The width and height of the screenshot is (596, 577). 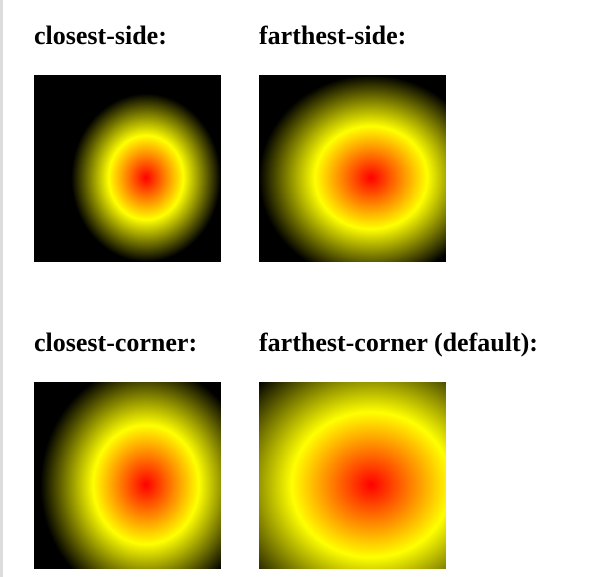 I want to click on demo-closest-corner: closest-corner:, so click(x=127, y=448).